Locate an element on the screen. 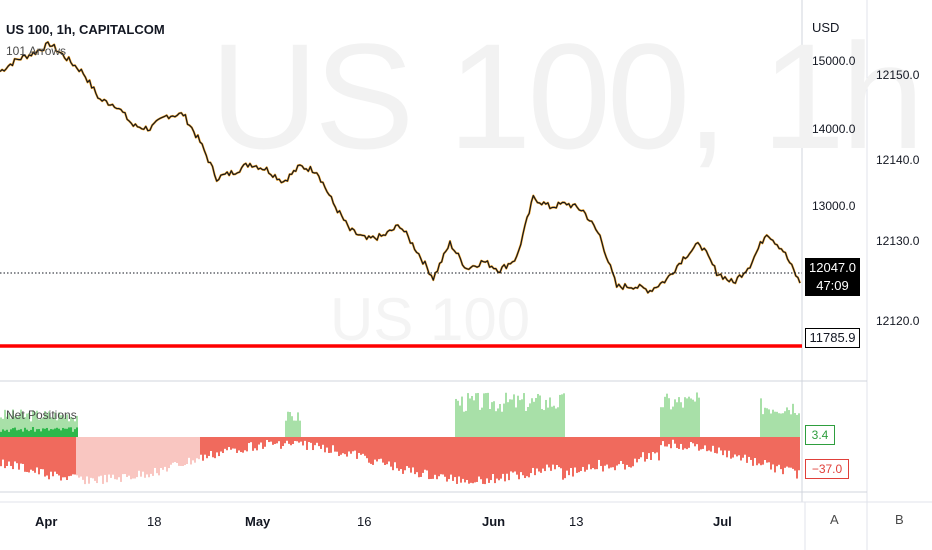  indicator-label-arrows: 101 Arrows is located at coordinates (36, 51).